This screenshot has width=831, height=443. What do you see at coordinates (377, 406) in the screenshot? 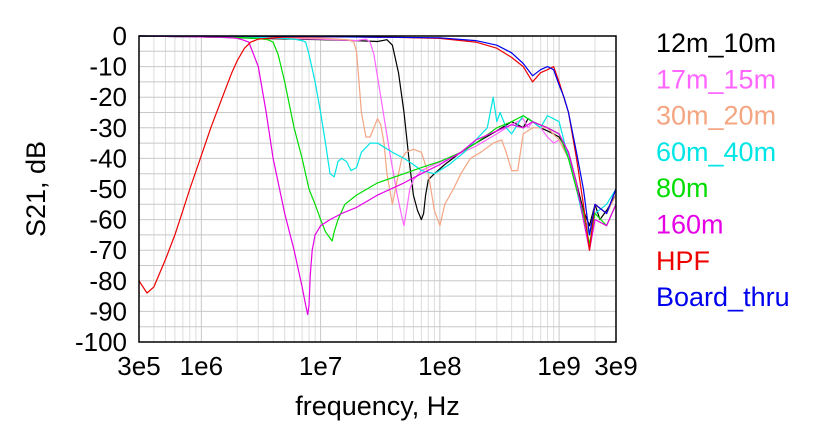
I see `x-axis-label: frequency, Hz` at bounding box center [377, 406].